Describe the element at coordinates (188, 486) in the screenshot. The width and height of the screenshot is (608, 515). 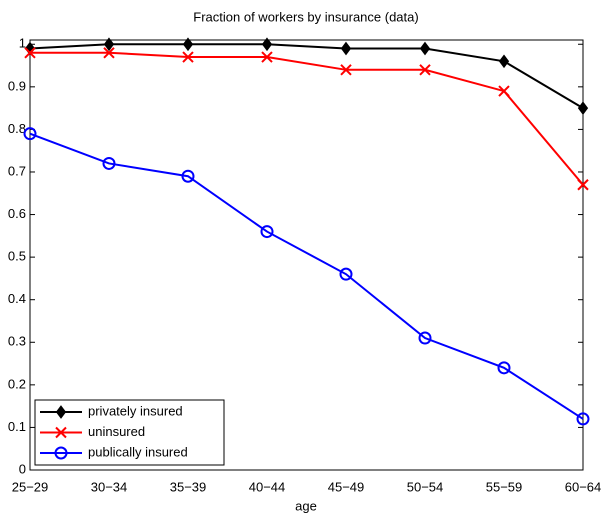
I see `x-tick-label: 35−39` at that location.